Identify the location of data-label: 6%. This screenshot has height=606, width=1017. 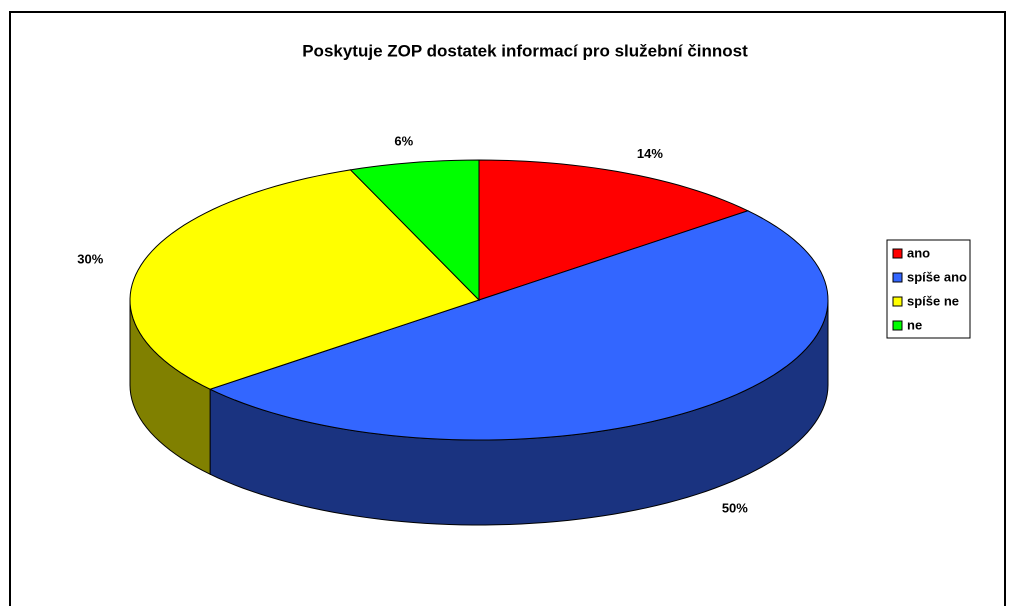
(403, 140).